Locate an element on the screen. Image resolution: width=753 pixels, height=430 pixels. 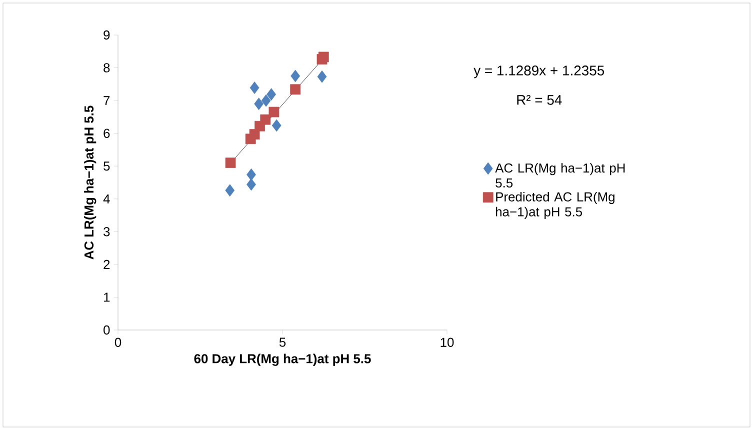
x-axis-title: 60 Day LR(Mg ha−1)at pH 5.5 is located at coordinates (282, 360).